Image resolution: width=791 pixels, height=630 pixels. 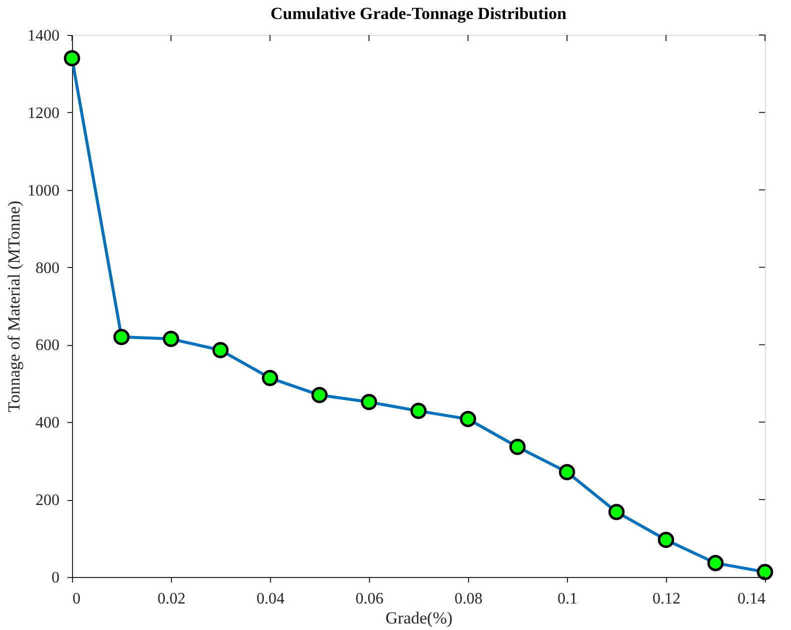 I want to click on y-tick-label: 1400, so click(x=44, y=36).